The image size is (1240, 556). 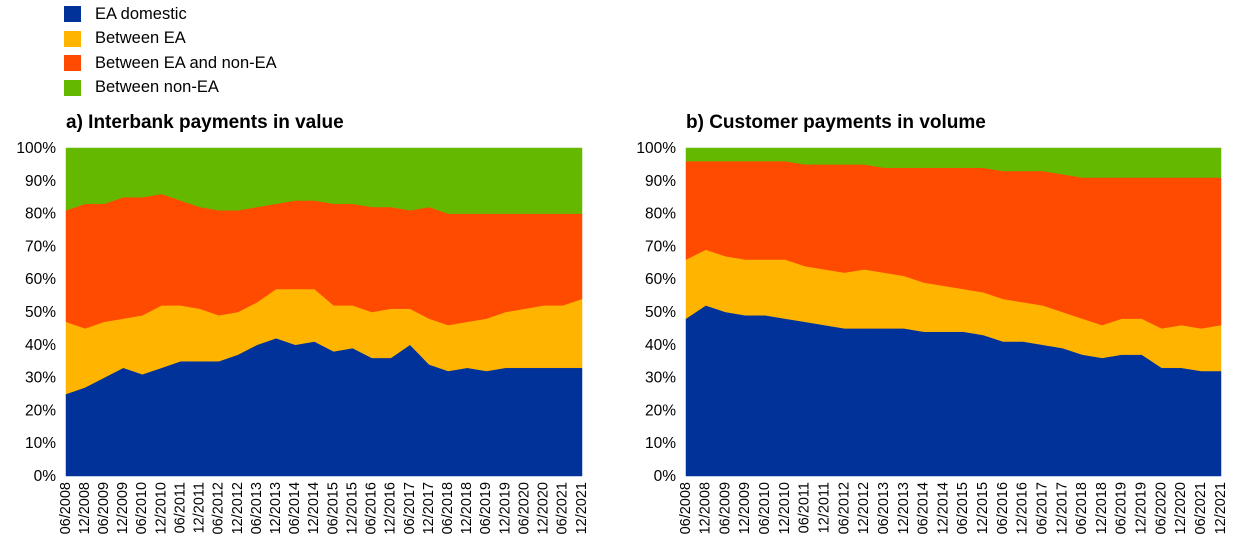 I want to click on chart-title-customer: b) Customer payments in volume, so click(x=836, y=122).